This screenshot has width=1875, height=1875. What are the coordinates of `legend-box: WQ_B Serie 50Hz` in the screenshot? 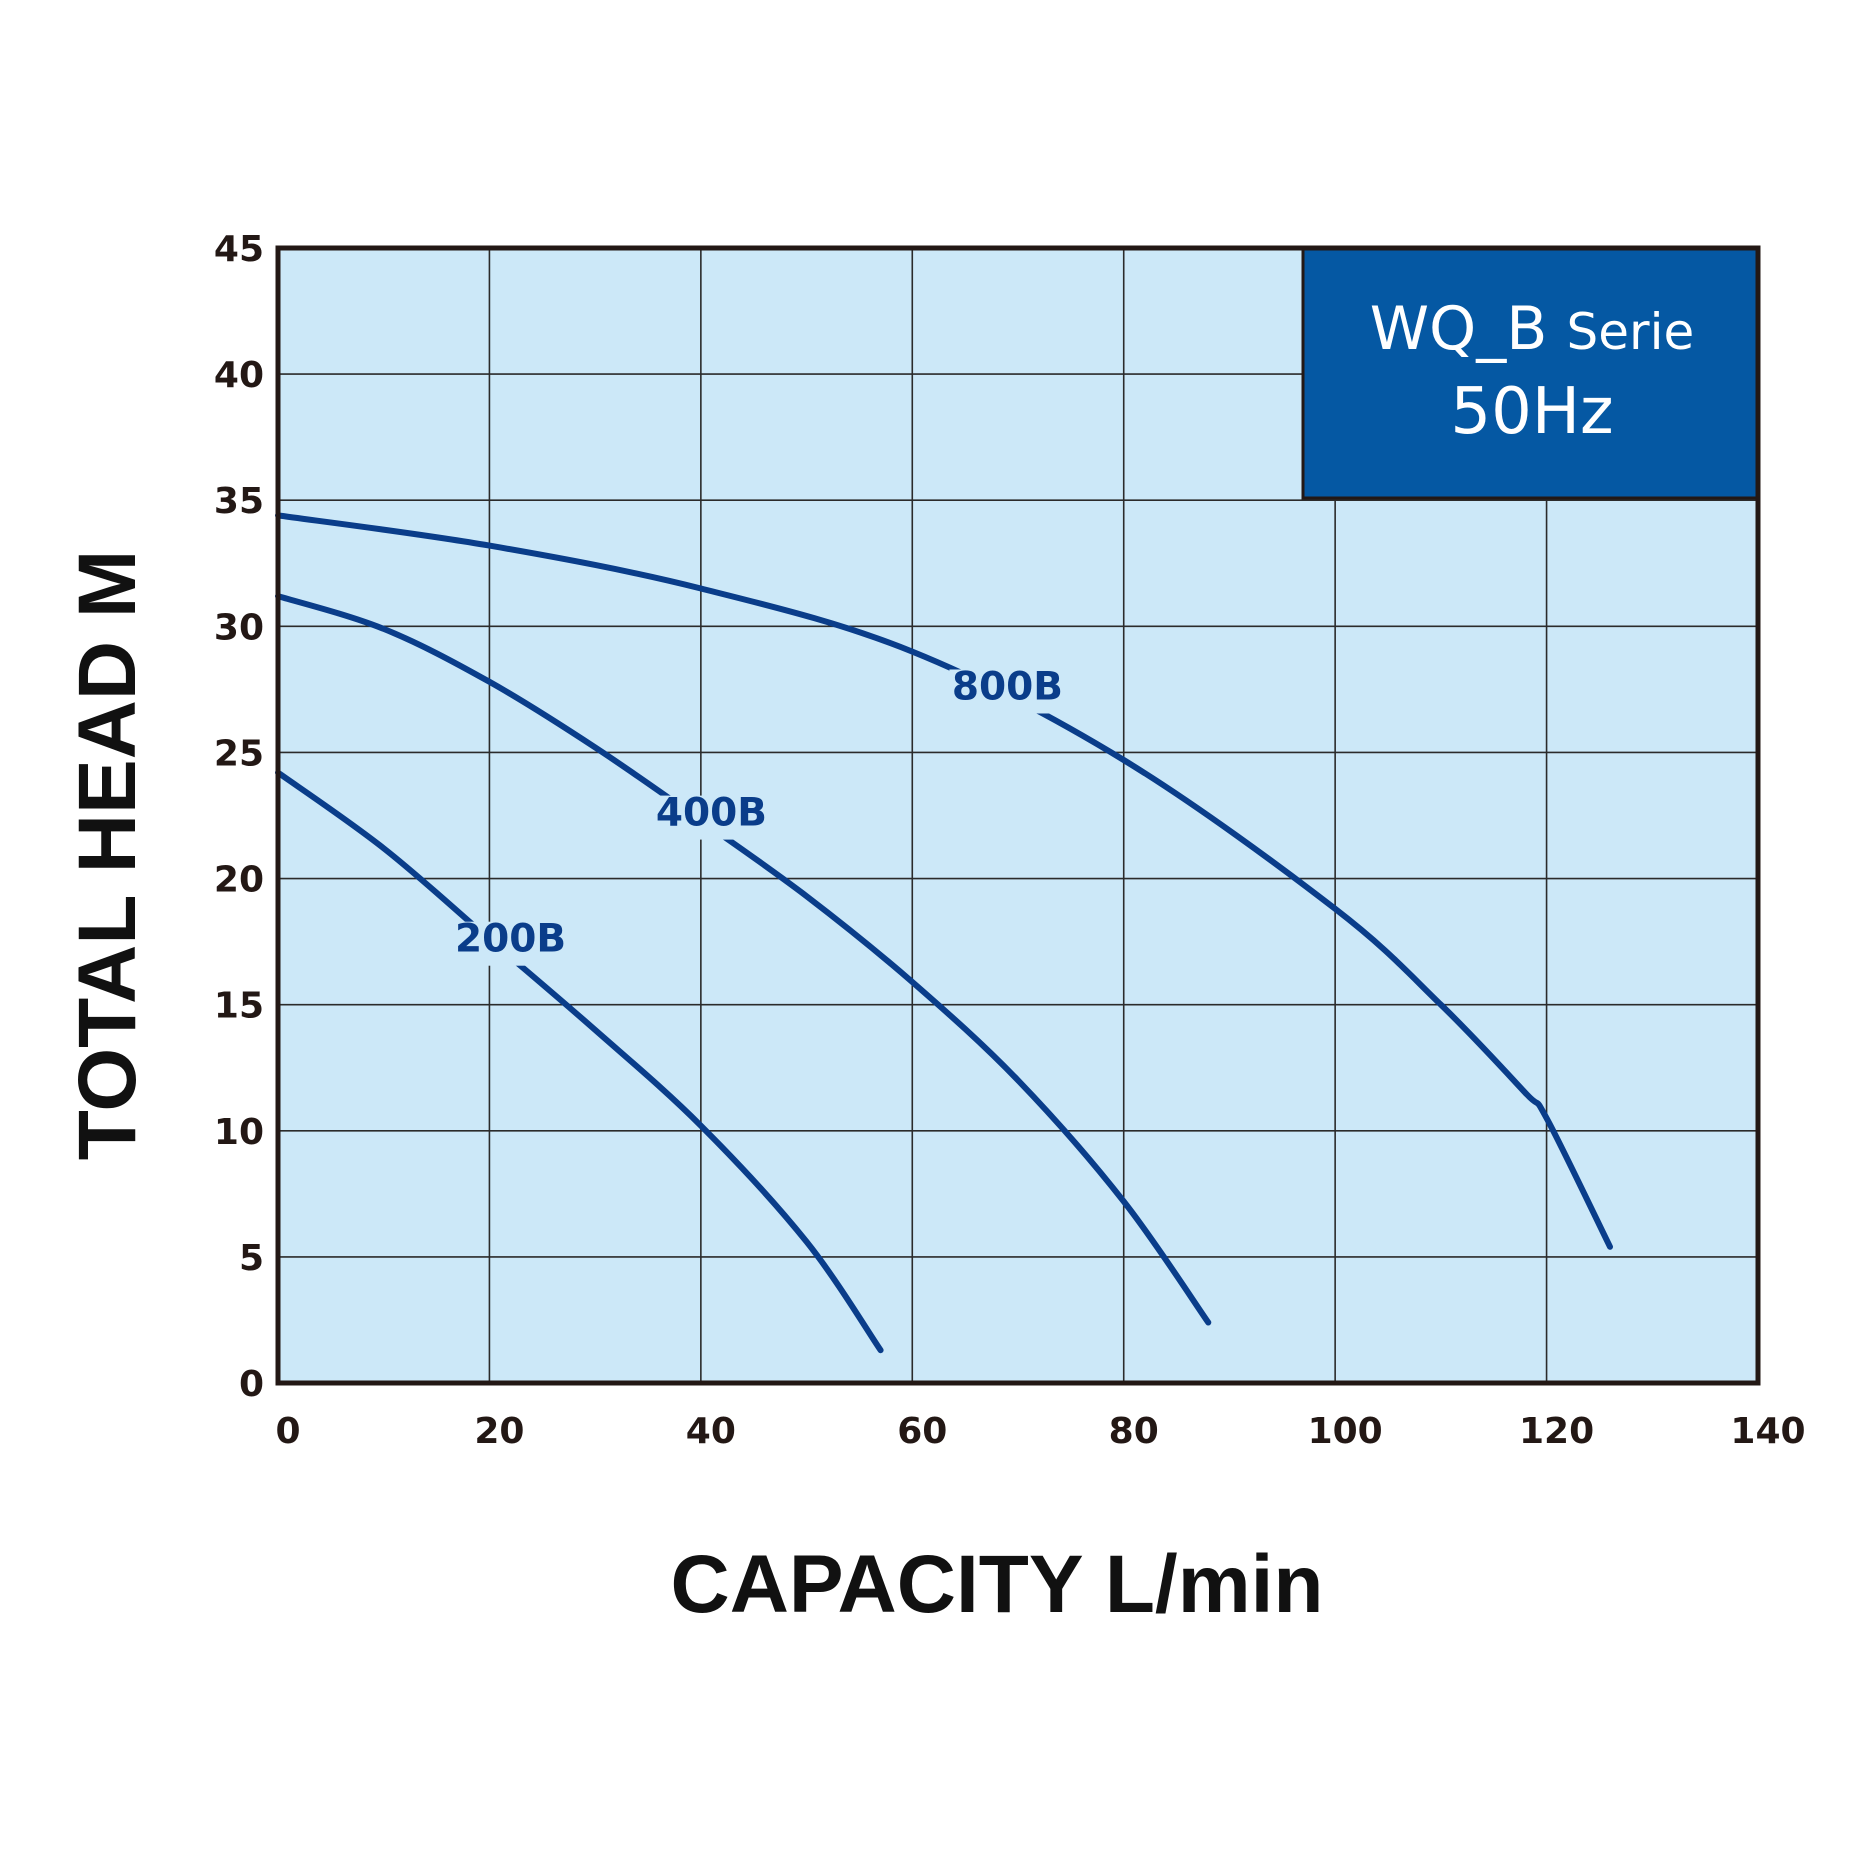 It's located at (1530, 373).